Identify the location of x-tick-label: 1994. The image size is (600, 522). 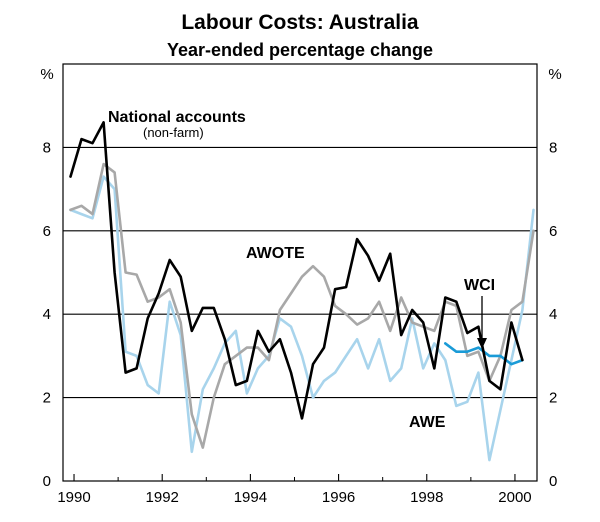
(250, 497).